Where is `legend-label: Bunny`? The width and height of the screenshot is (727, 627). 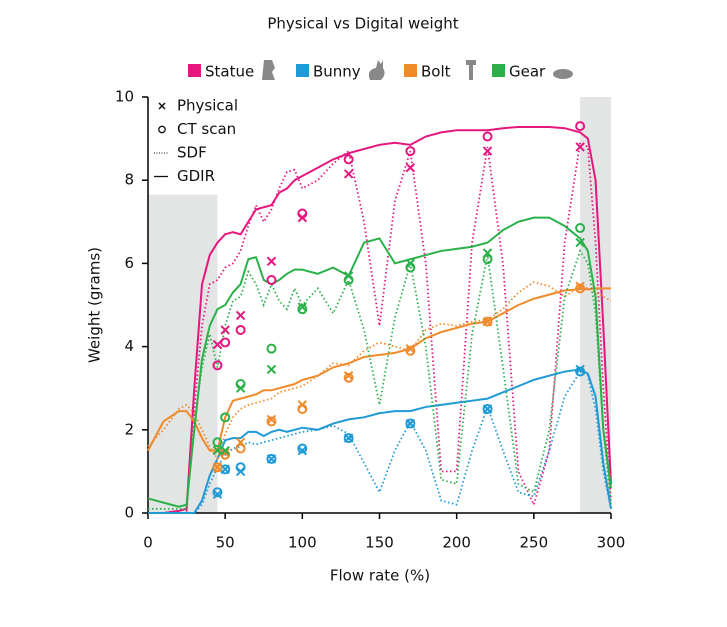
legend-label: Bunny is located at coordinates (337, 72).